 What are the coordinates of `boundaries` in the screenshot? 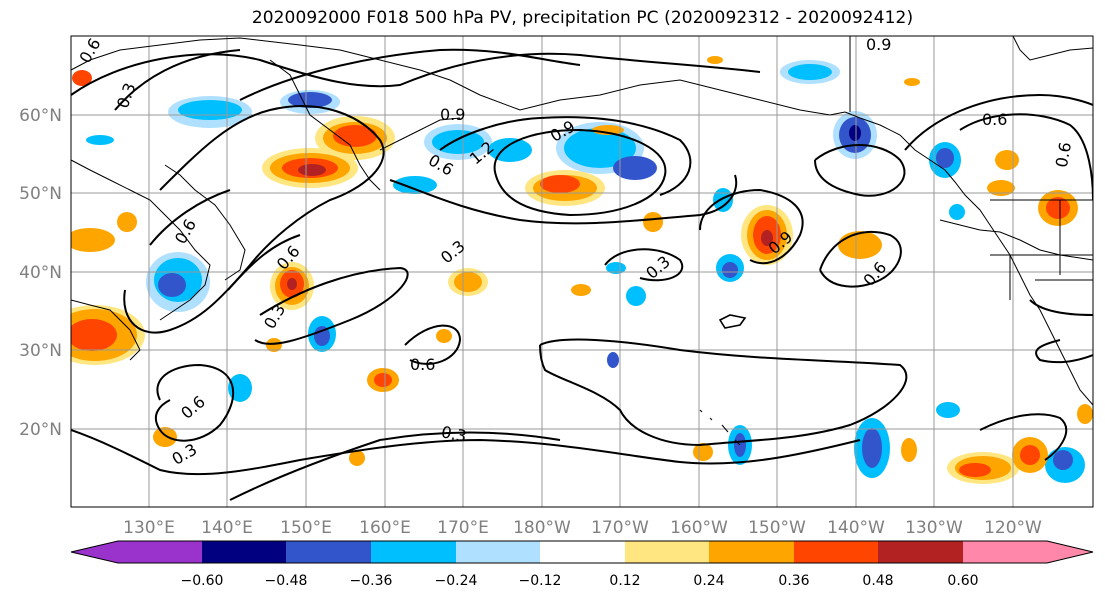 It's located at (971, 168).